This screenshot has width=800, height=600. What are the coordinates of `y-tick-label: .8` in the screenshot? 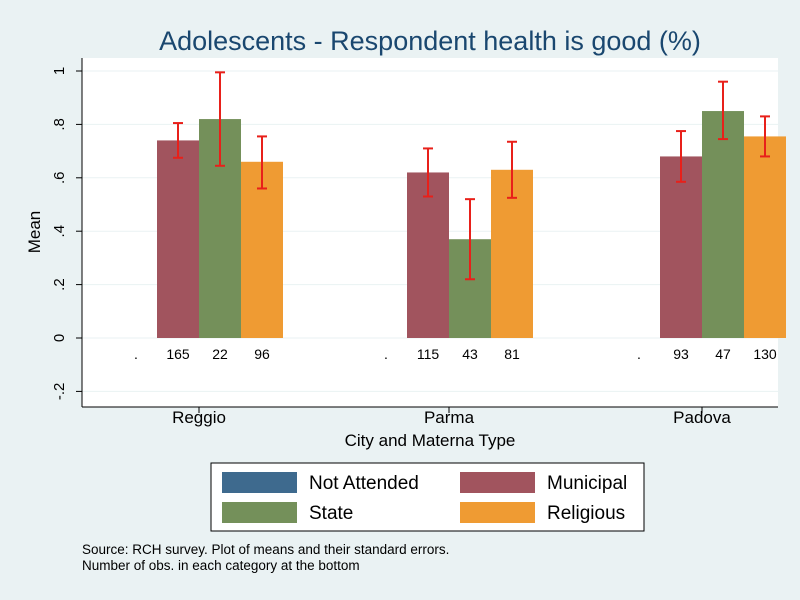 It's located at (59, 124).